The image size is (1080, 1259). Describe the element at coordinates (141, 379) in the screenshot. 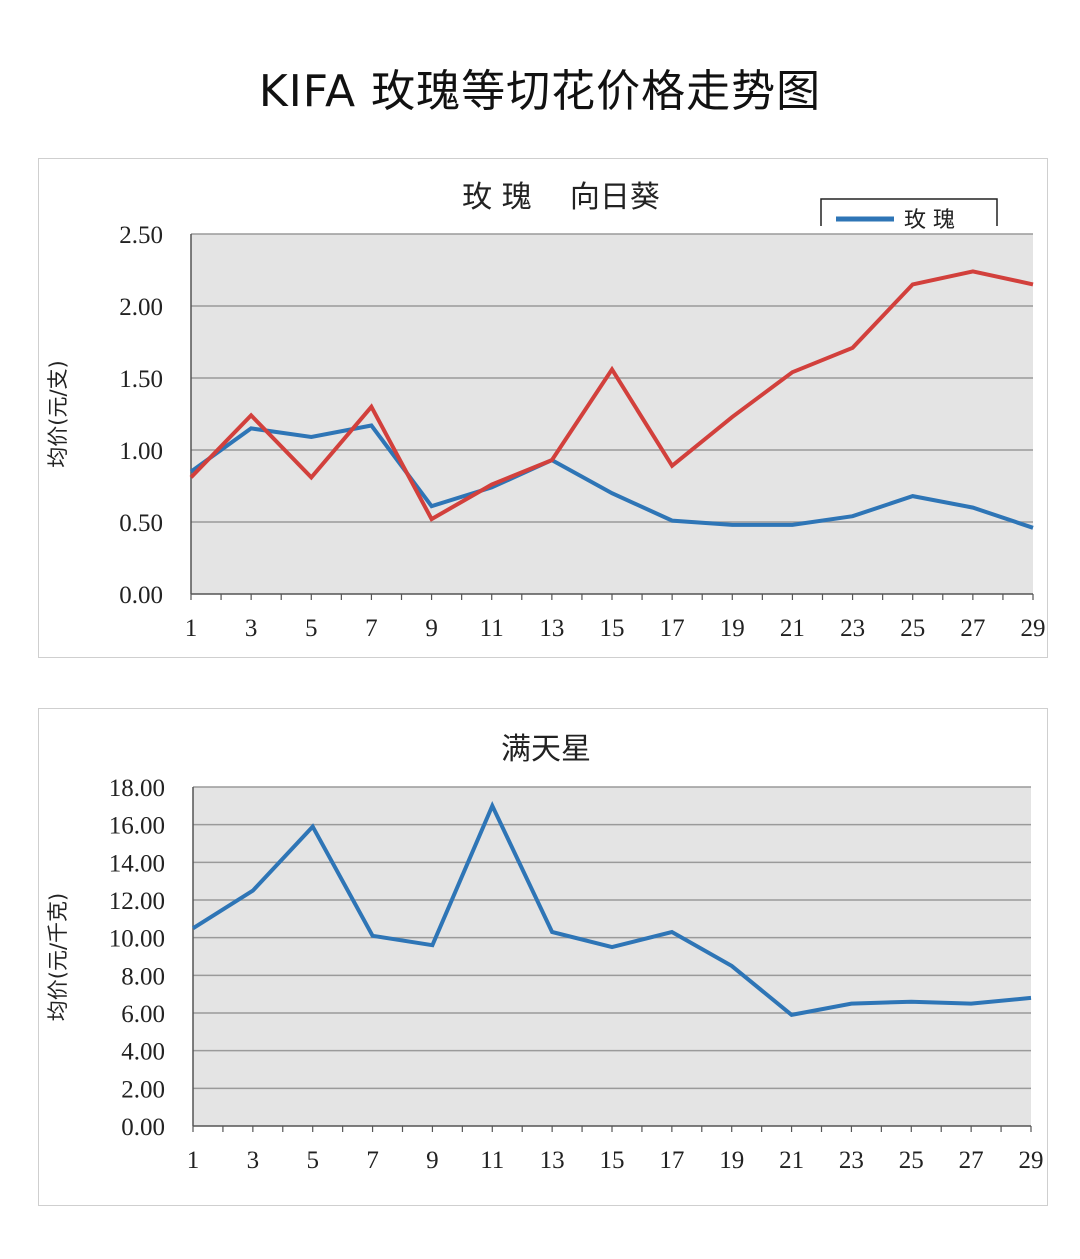

I see `y-tick-label: 1.50` at that location.